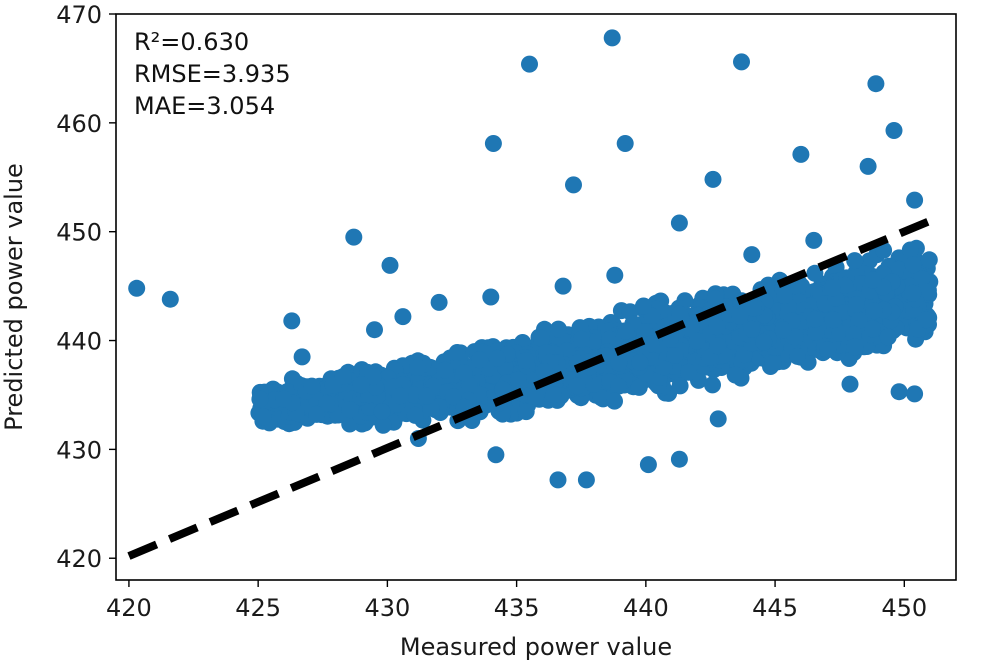 Image resolution: width=991 pixels, height=666 pixels. Describe the element at coordinates (129, 608) in the screenshot. I see `x-tick-label: 420` at that location.